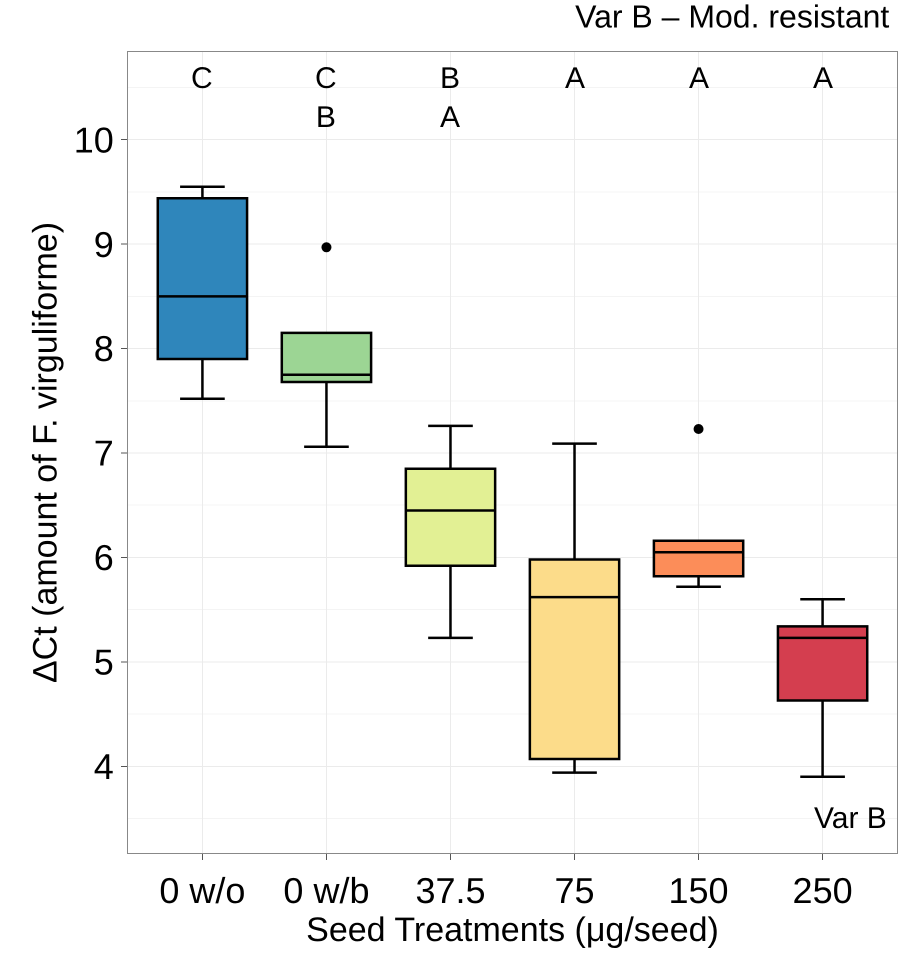 The width and height of the screenshot is (909, 970). I want to click on x-tick-label: 37.5, so click(450, 891).